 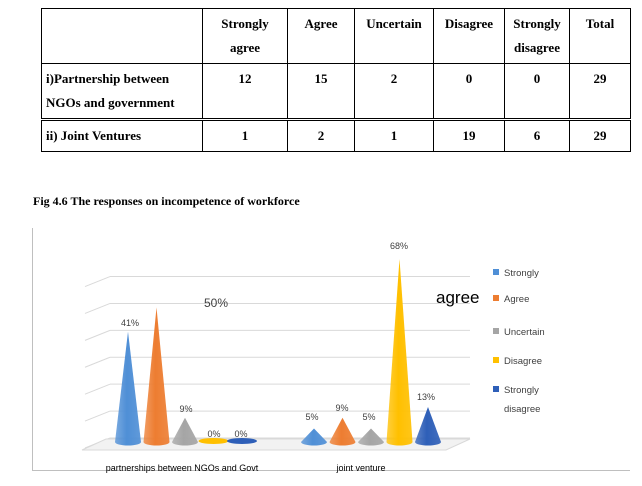 I want to click on table-cell: 12, so click(x=245, y=92).